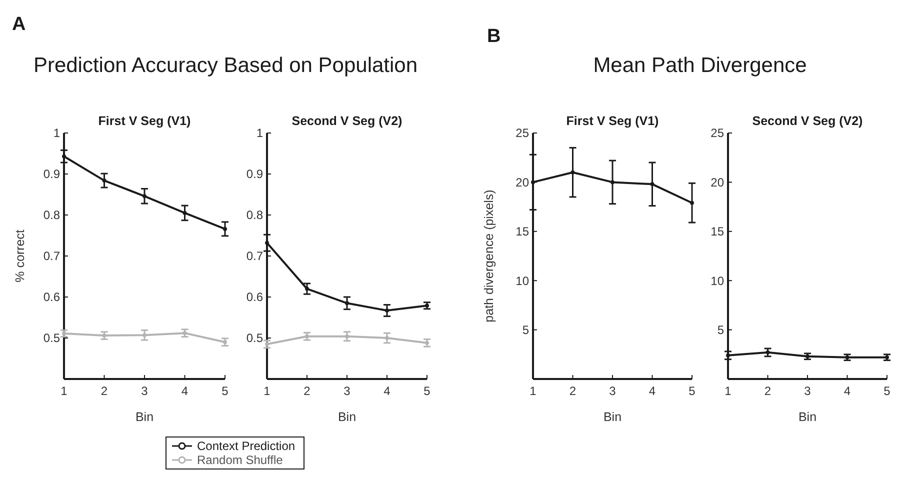  Describe the element at coordinates (225, 65) in the screenshot. I see `text: Prediction Accuracy Based on Population` at that location.